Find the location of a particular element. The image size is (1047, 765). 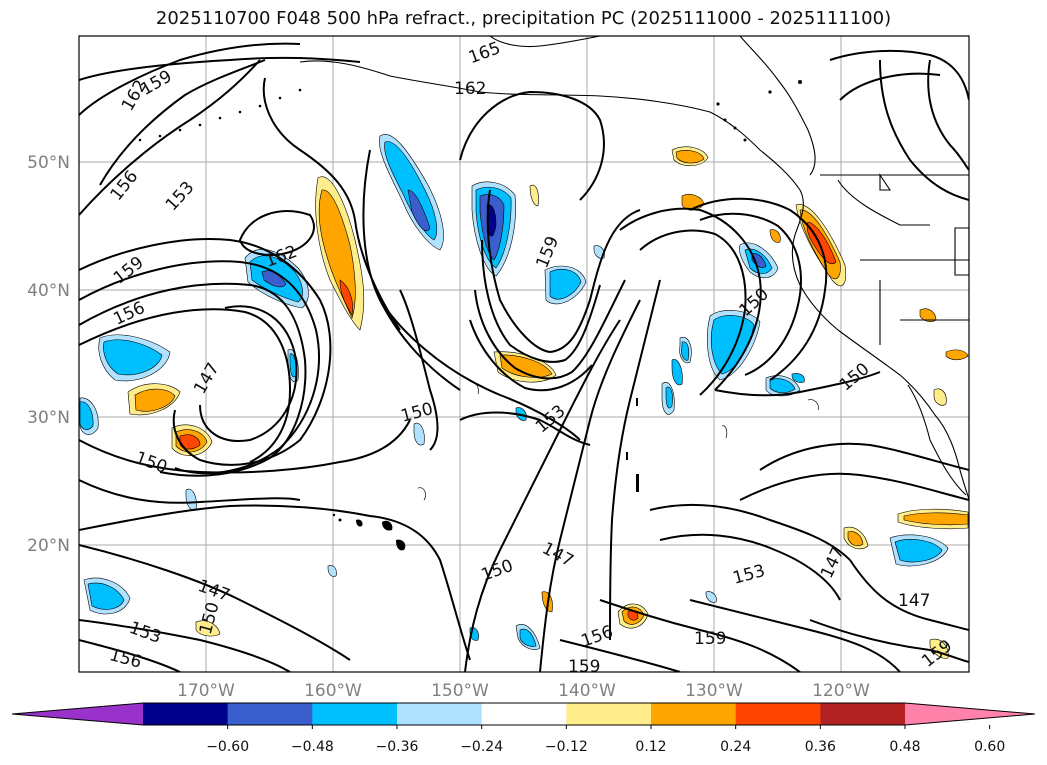

colorbar-tick-label: −0.24 is located at coordinates (481, 747).